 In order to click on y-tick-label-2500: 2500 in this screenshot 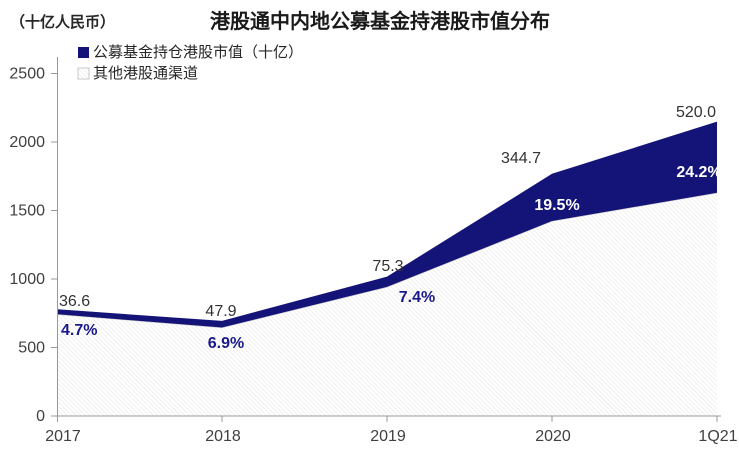, I will do `click(27, 74)`.